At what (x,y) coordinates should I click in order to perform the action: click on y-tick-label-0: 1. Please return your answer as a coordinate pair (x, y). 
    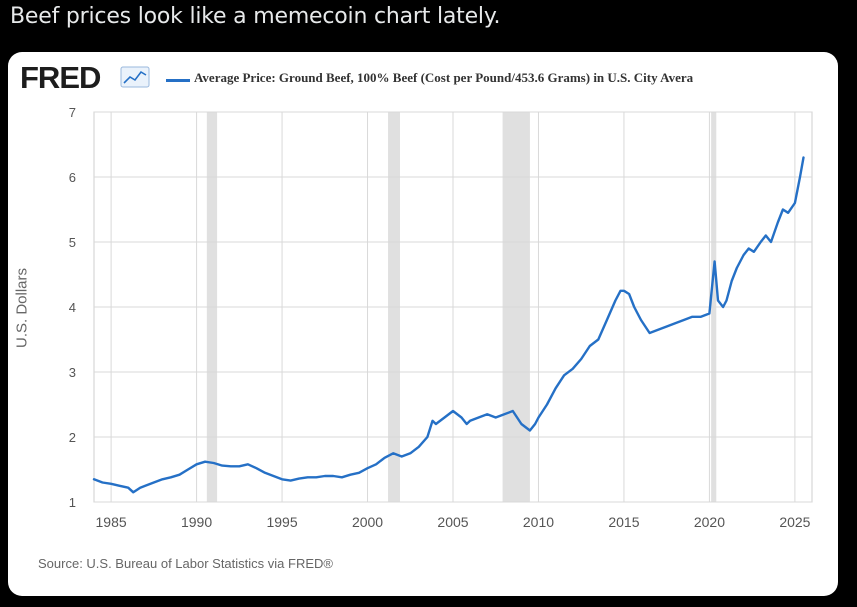
    Looking at the image, I should click on (72, 502).